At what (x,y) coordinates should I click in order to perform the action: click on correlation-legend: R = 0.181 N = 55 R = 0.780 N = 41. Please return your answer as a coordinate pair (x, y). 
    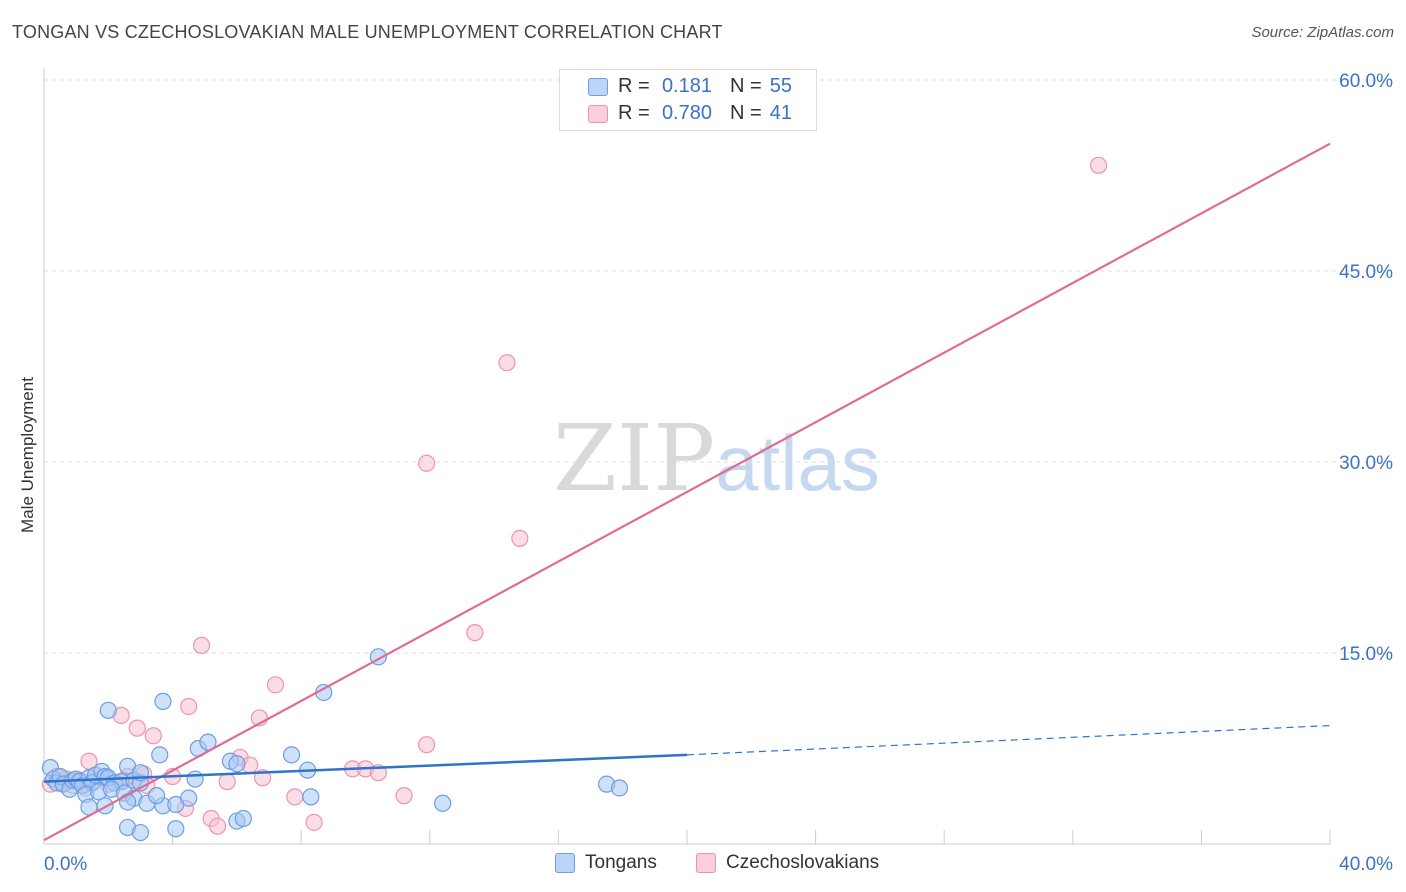
    Looking at the image, I should click on (688, 100).